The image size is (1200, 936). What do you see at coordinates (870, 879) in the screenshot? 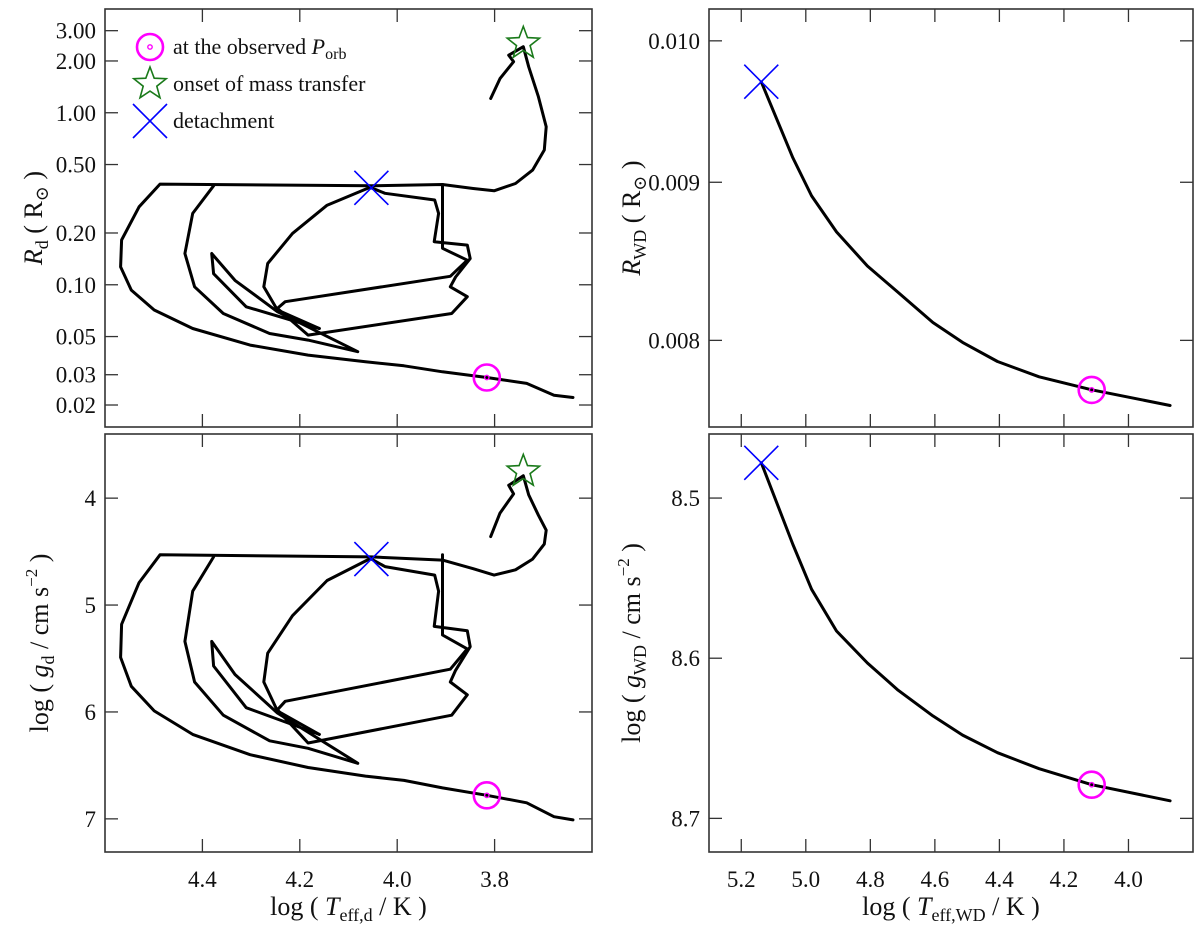
I see `x-tick-label: 4.8` at bounding box center [870, 879].